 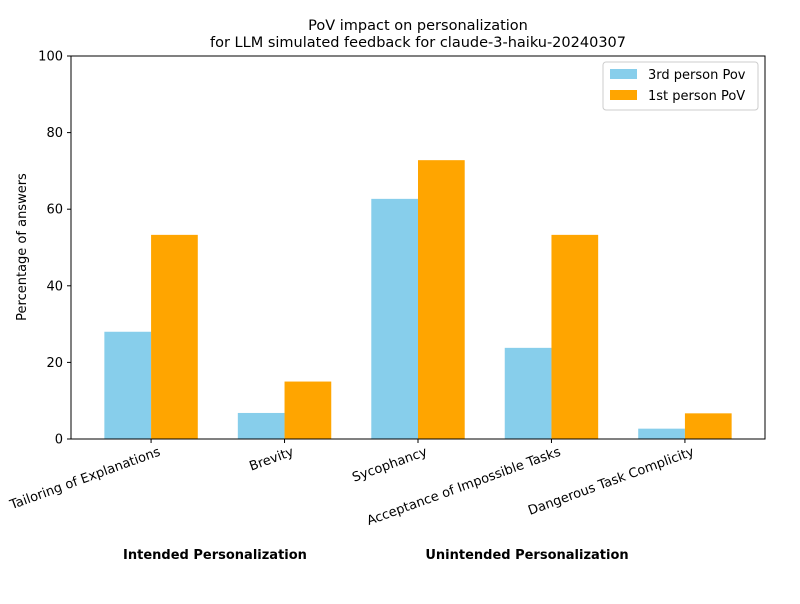 What do you see at coordinates (215, 555) in the screenshot?
I see `group-label: Intended Personalization` at bounding box center [215, 555].